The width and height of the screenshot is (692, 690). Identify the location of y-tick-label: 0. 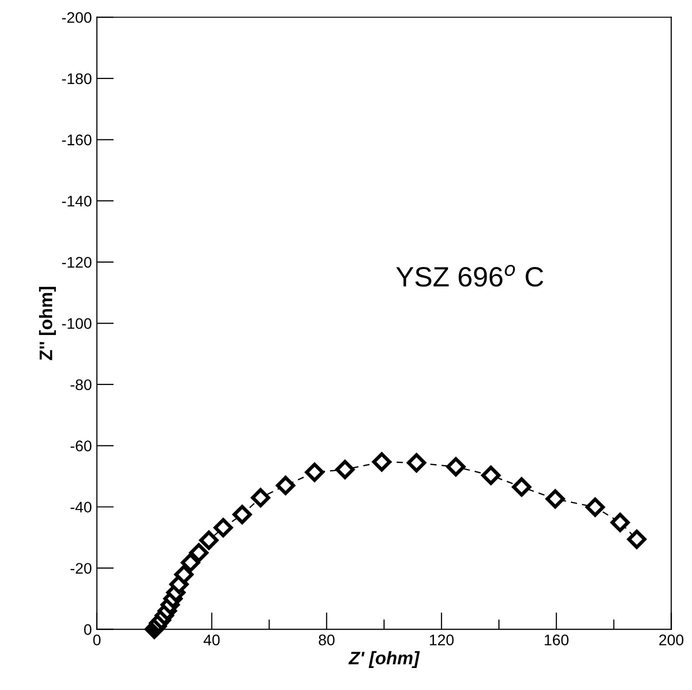
(88, 629).